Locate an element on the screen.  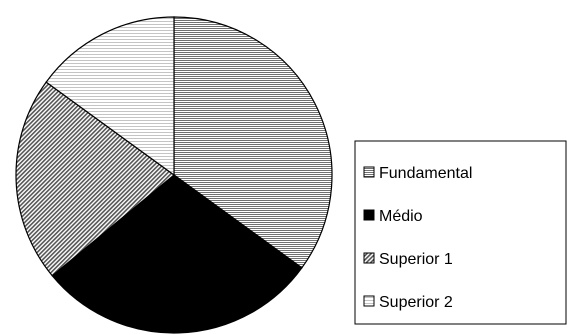
legend-label-1: Fundamental is located at coordinates (425, 173).